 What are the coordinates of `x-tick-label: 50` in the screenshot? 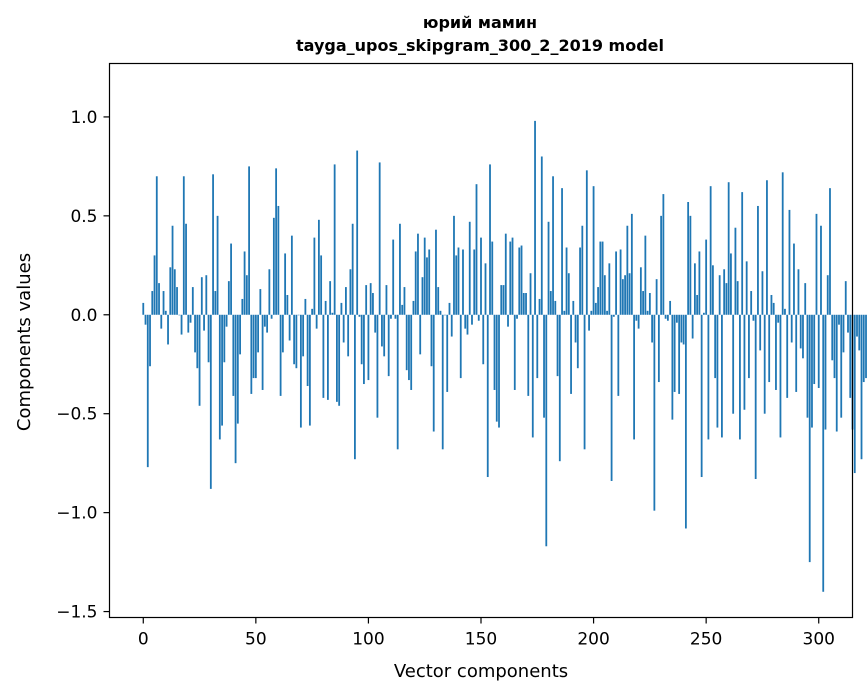 It's located at (256, 640).